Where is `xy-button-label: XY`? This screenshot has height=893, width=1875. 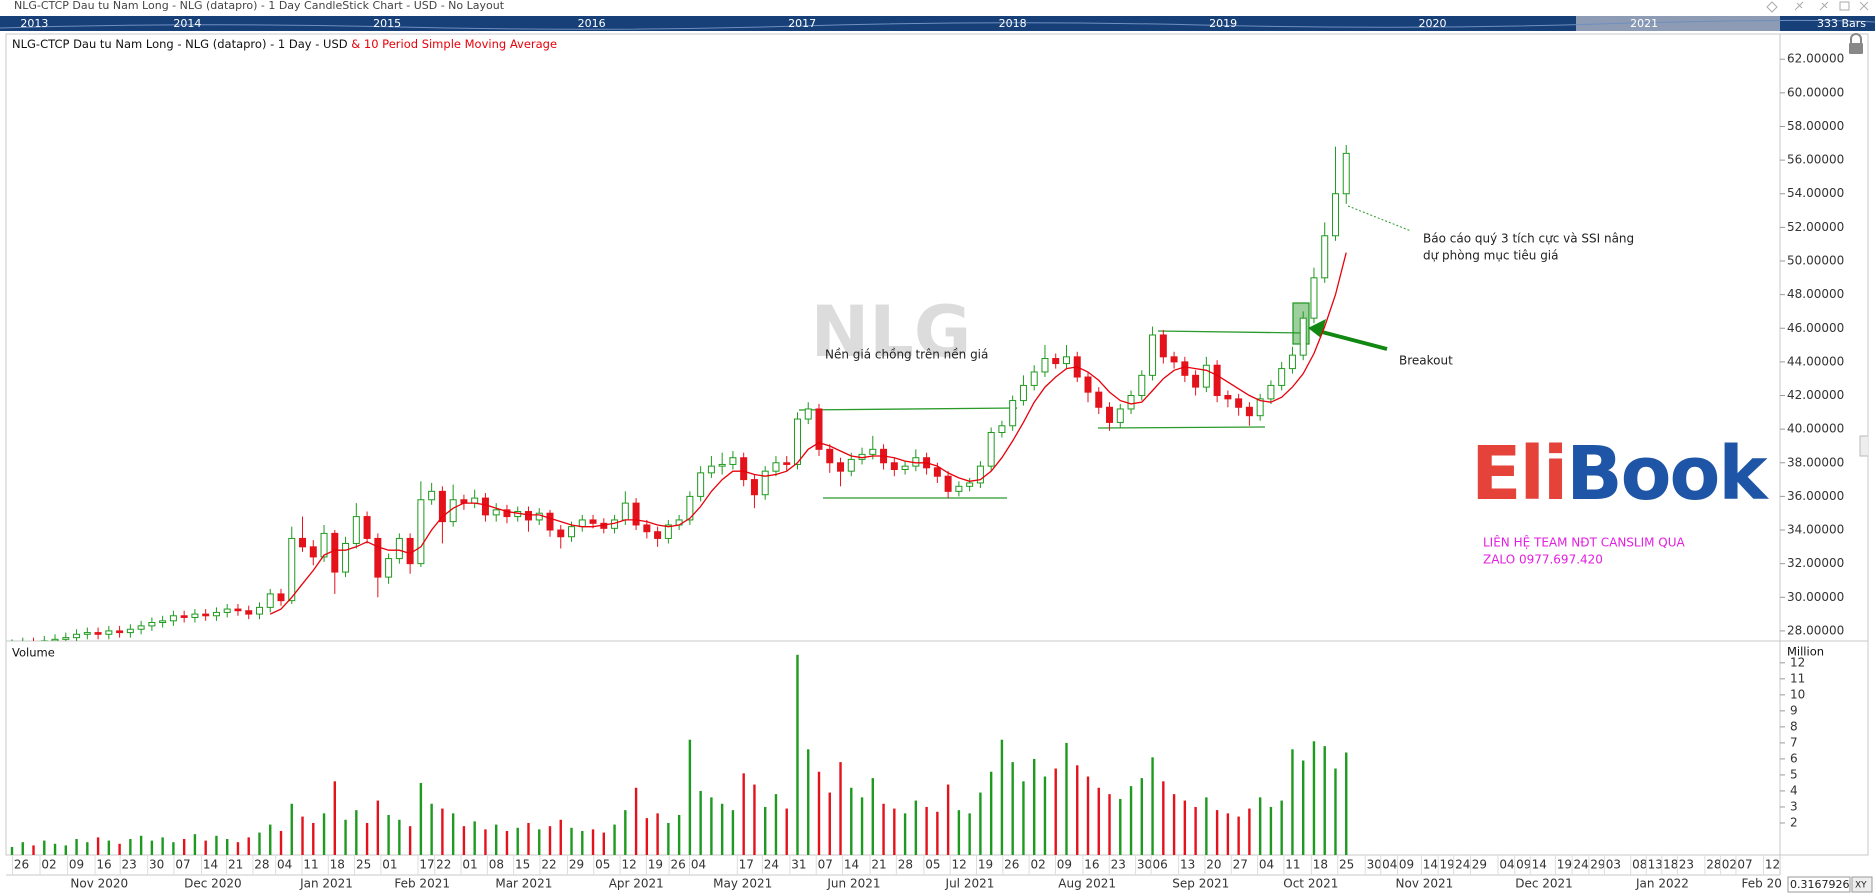 xy-button-label: XY is located at coordinates (1861, 886).